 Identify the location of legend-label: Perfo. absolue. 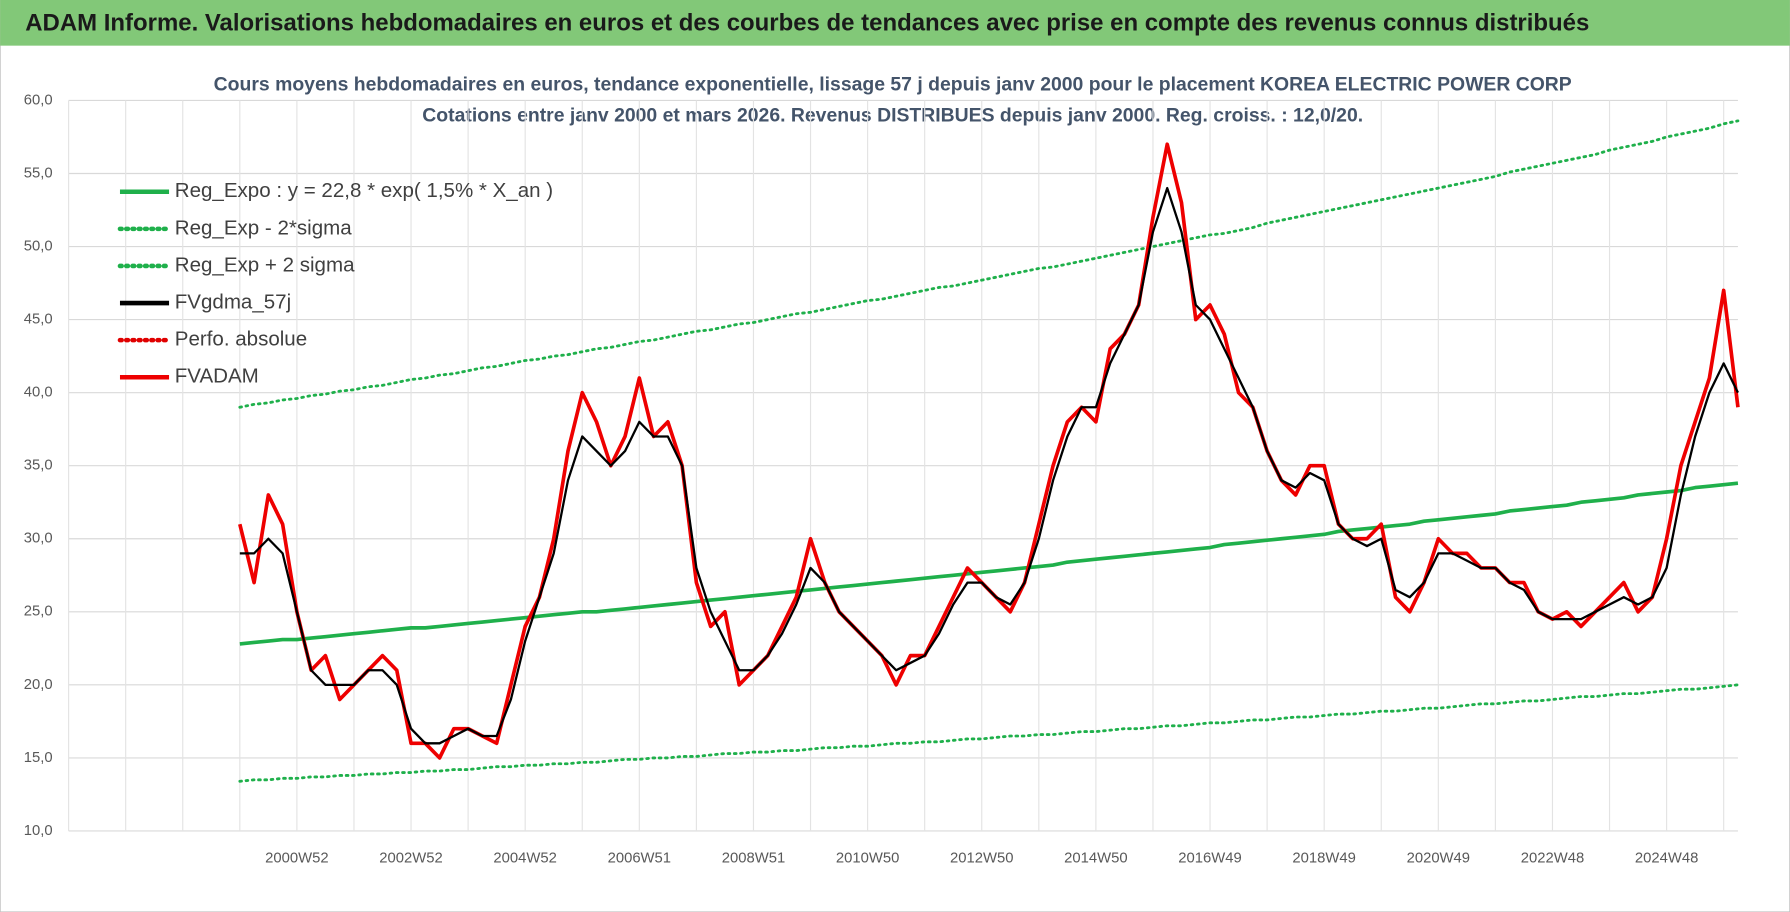
(241, 339).